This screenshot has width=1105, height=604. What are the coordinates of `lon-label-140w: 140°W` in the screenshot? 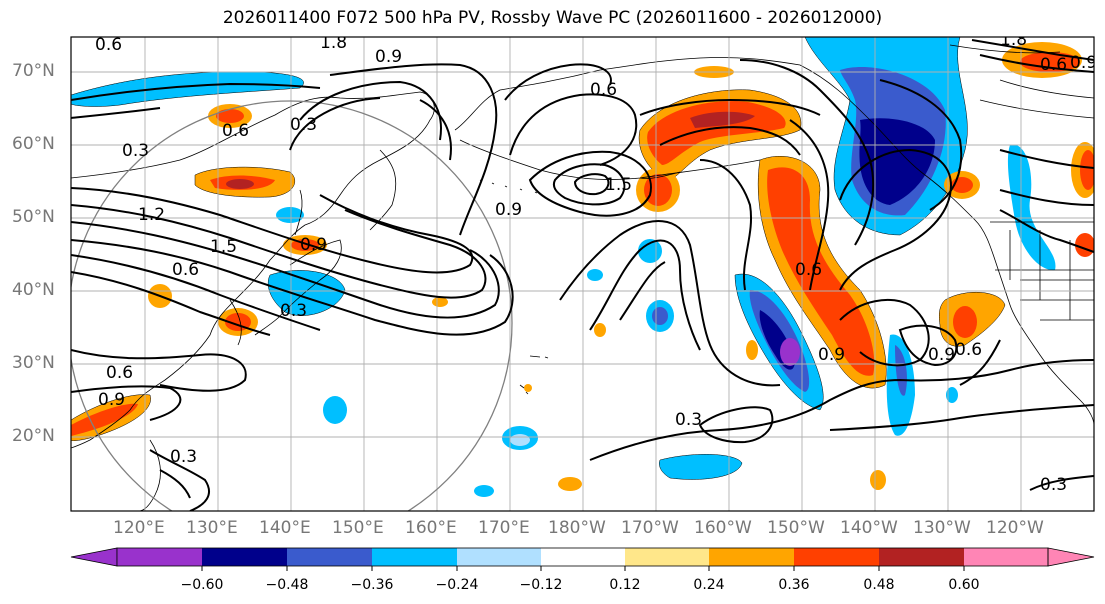 It's located at (869, 528).